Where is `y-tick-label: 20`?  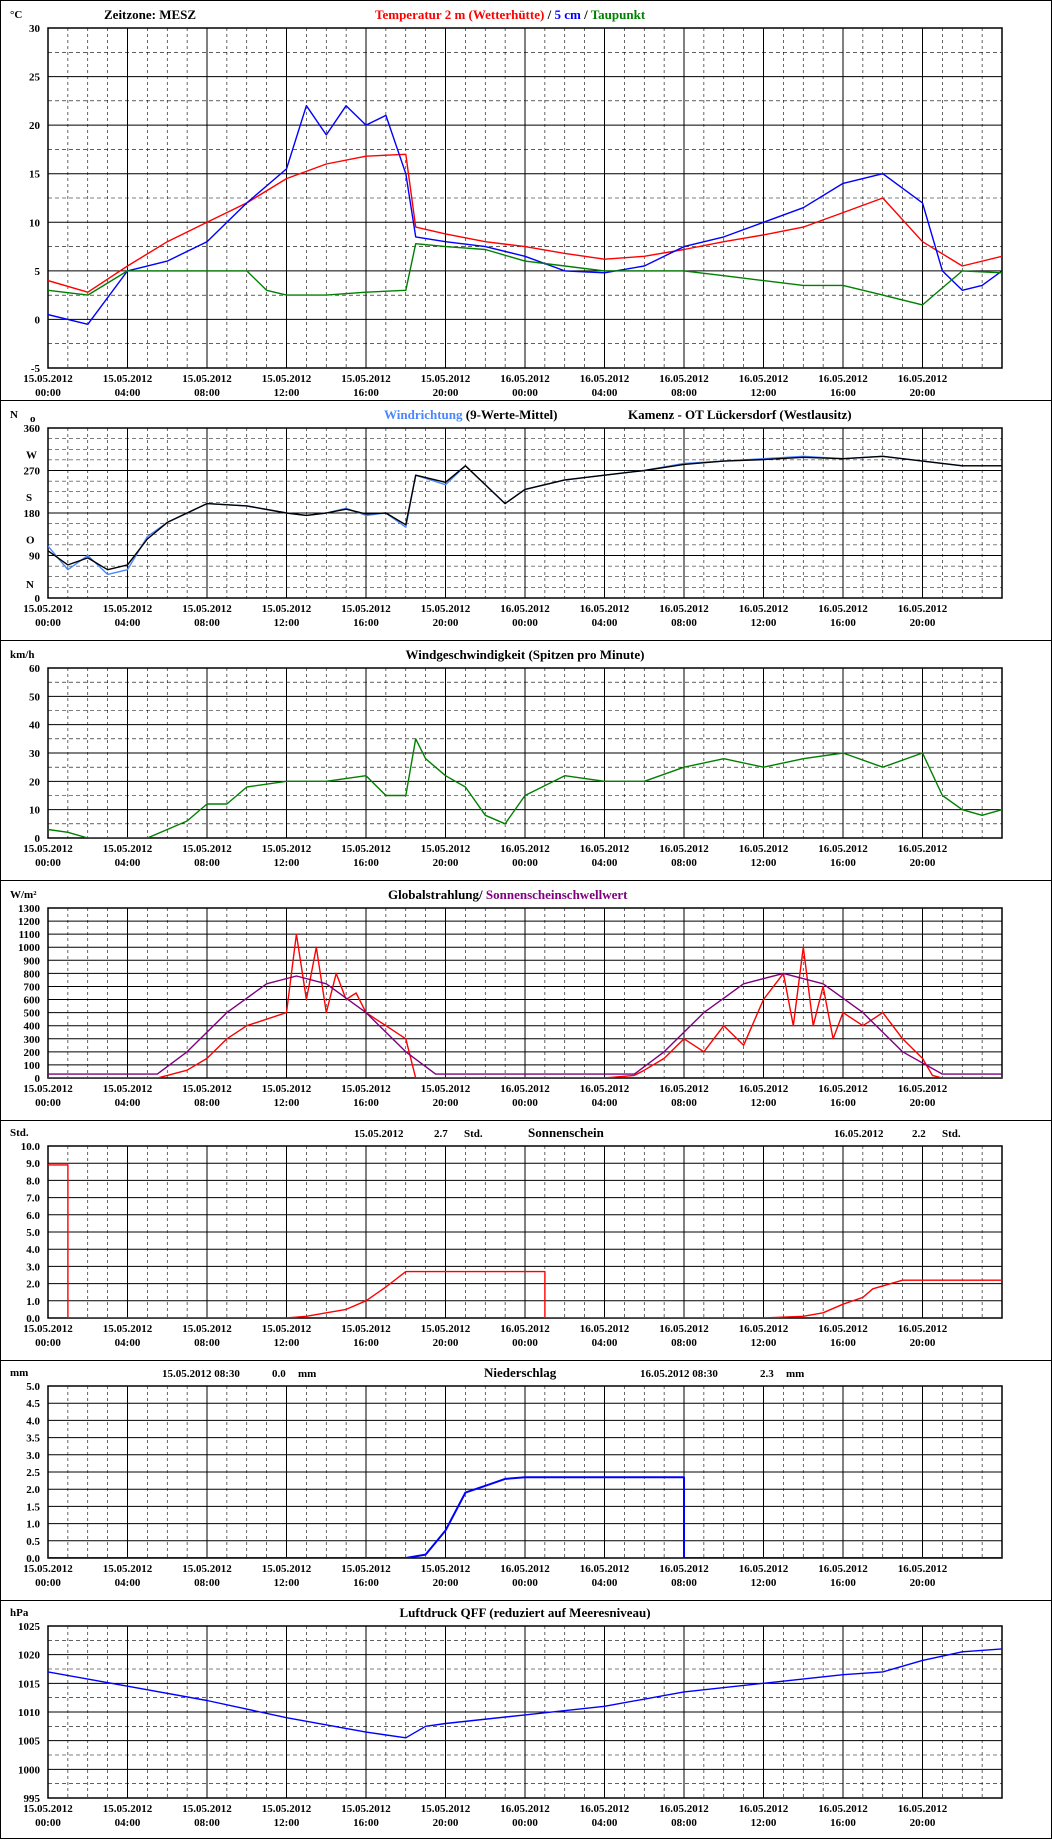
y-tick-label: 20 is located at coordinates (35, 126).